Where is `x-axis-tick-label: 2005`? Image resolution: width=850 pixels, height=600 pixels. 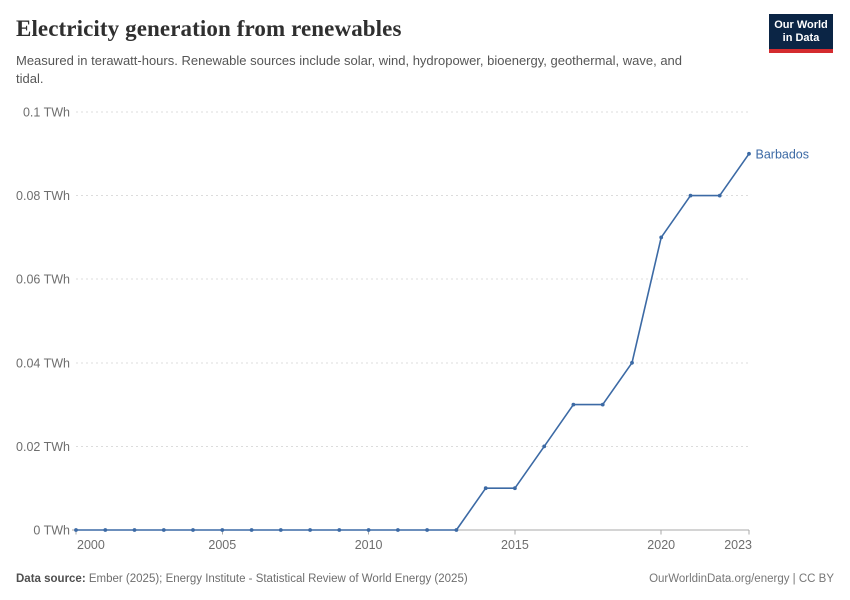 x-axis-tick-label: 2005 is located at coordinates (222, 545).